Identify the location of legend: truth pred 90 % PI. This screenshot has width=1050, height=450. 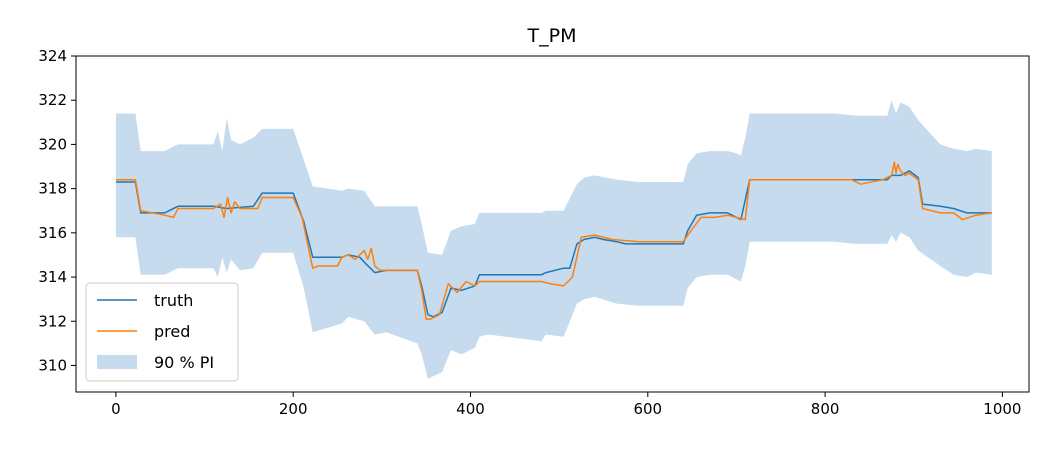
(162, 332).